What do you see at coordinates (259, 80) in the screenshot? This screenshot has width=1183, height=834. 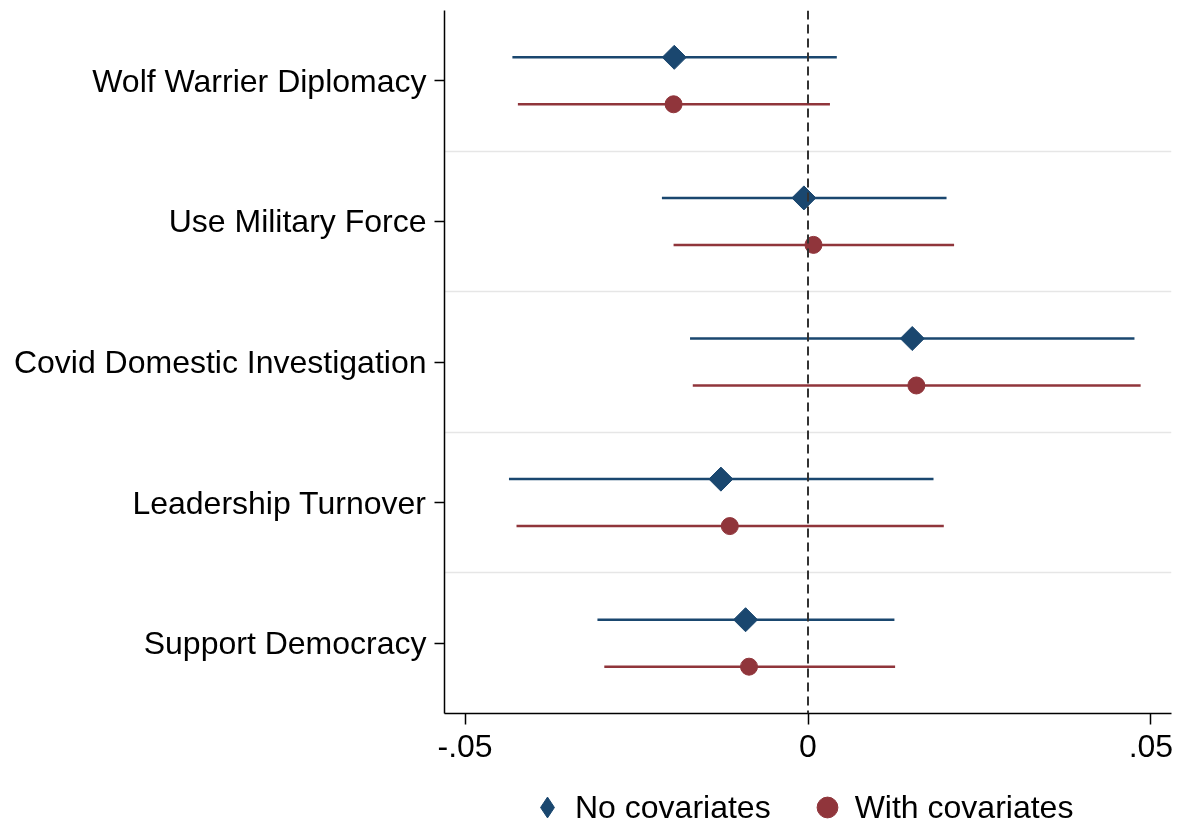 I see `y-tick-label: Wolf Warrier Diplomacy` at bounding box center [259, 80].